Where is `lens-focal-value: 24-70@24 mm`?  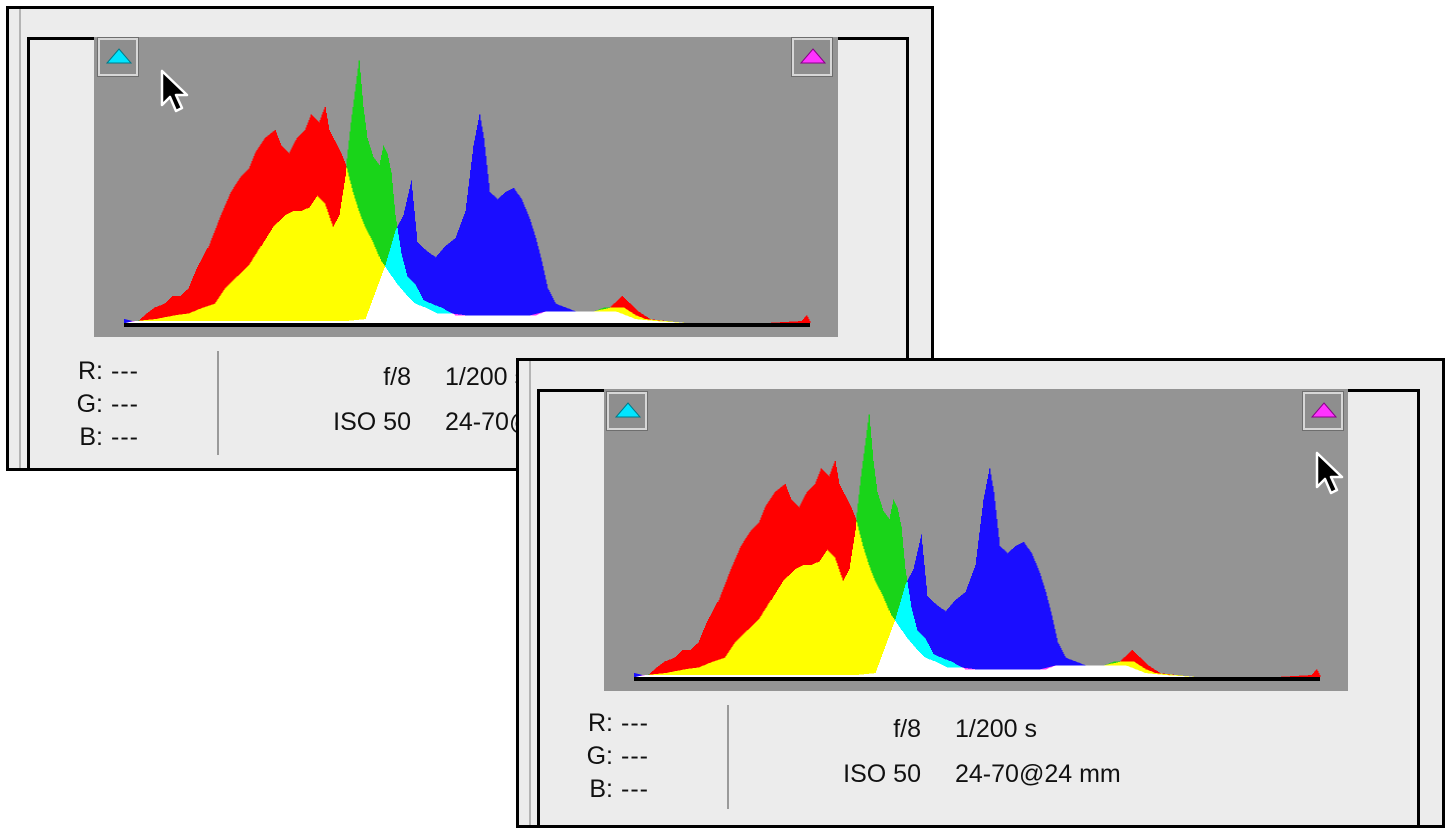
lens-focal-value: 24-70@24 mm is located at coordinates (1038, 774).